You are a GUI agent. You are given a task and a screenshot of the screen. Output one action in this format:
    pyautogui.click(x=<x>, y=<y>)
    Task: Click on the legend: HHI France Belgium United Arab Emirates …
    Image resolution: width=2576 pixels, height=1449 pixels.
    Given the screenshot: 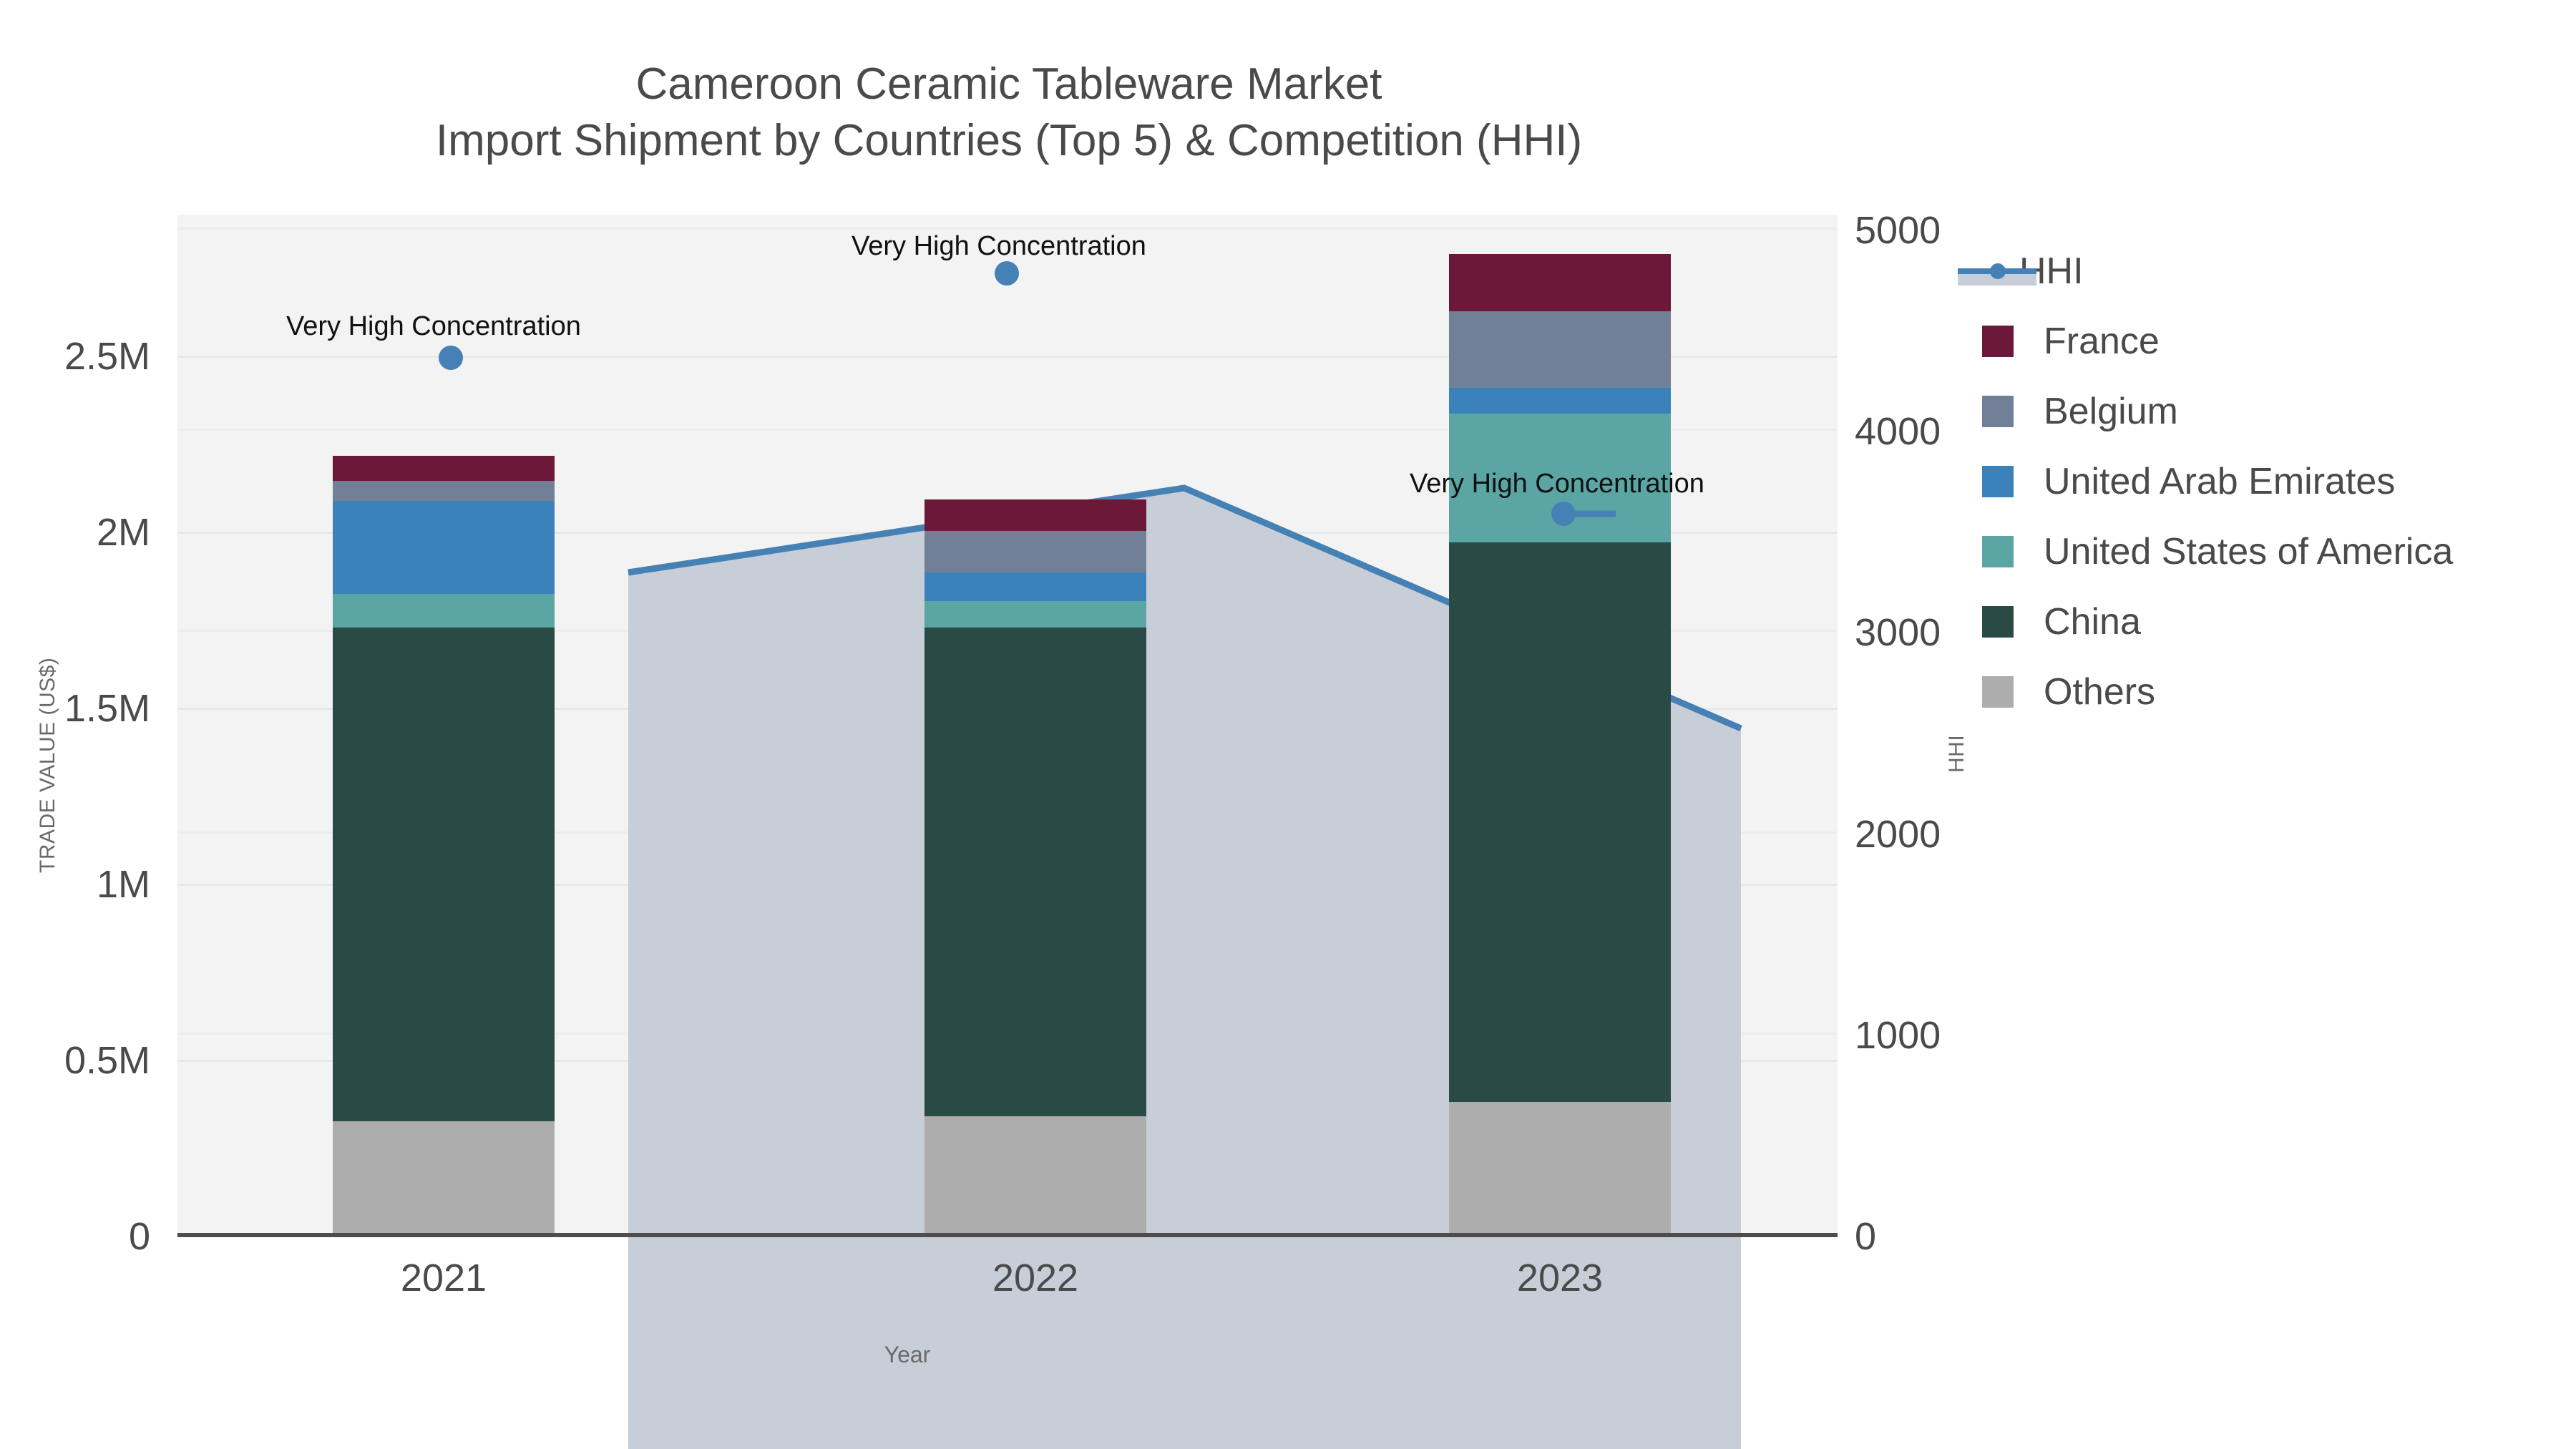 What is the action you would take?
    pyautogui.click(x=2263, y=481)
    